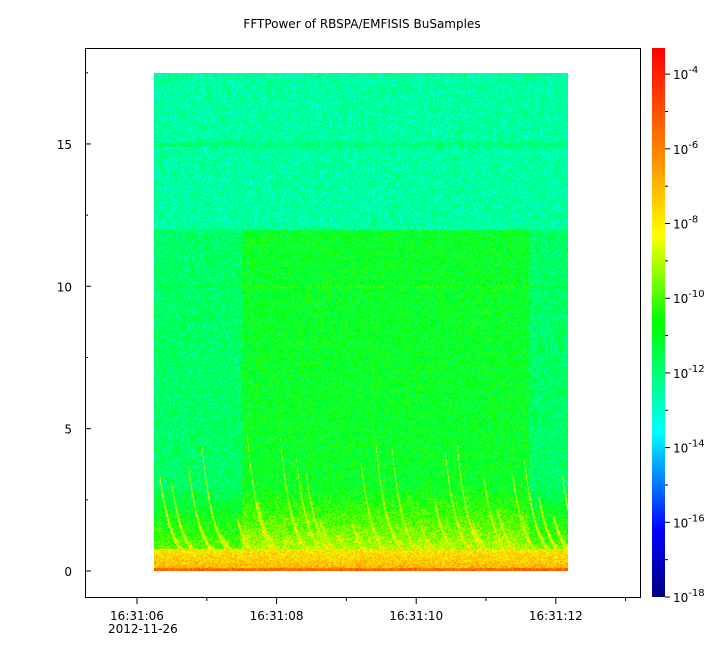 Image resolution: width=724 pixels, height=656 pixels. Describe the element at coordinates (685, 148) in the screenshot. I see `colorbar-tick-label: 10⁻⁶` at that location.